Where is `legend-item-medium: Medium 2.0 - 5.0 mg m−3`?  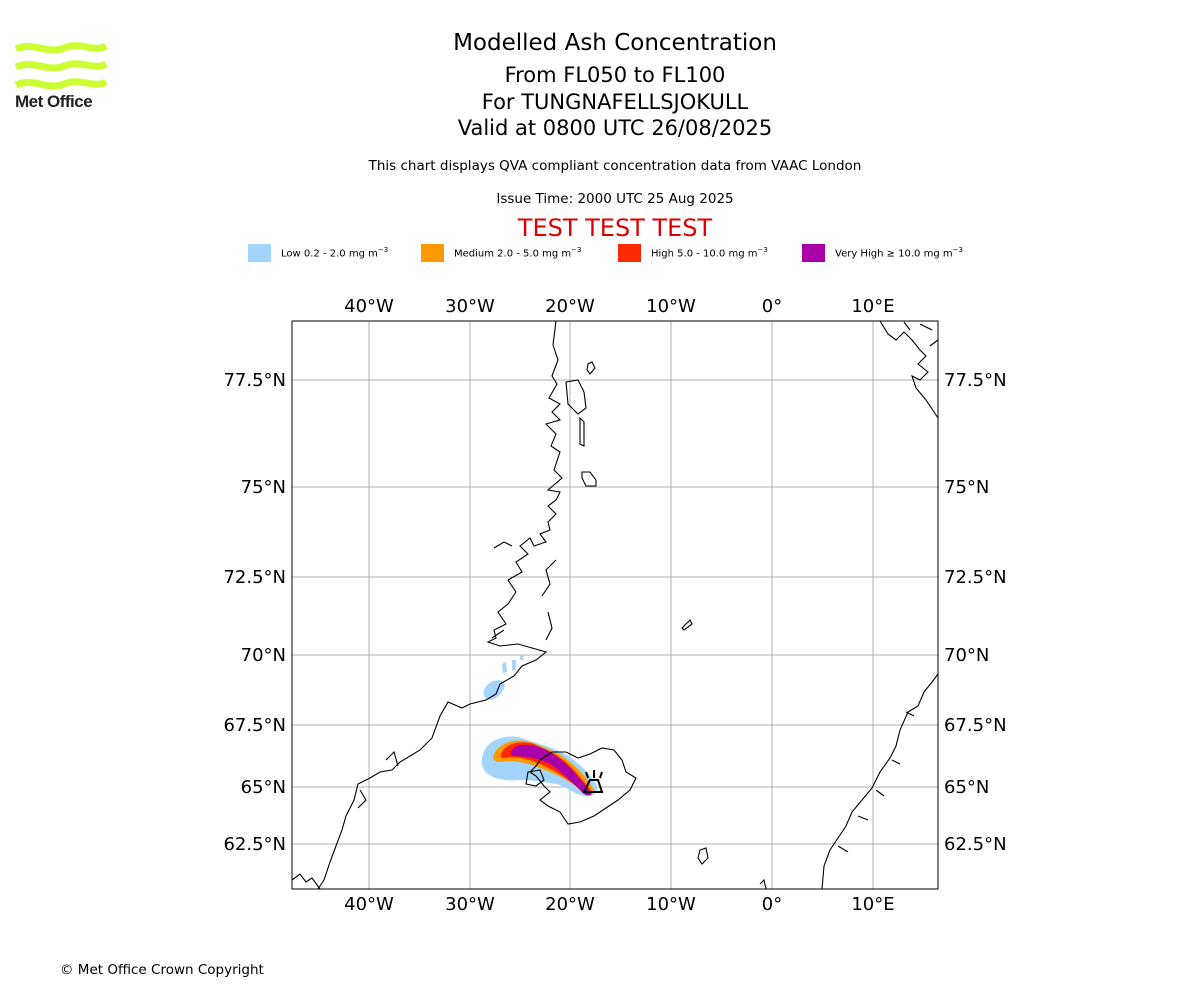 legend-item-medium: Medium 2.0 - 5.0 mg m−3 is located at coordinates (501, 253).